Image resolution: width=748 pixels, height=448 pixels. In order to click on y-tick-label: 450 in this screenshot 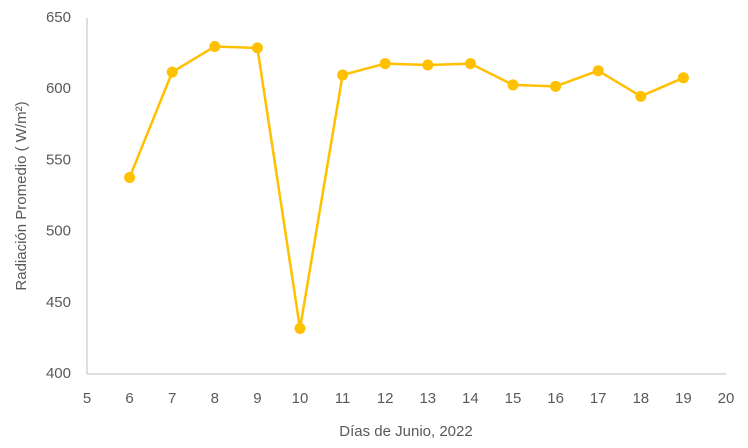, I will do `click(58, 302)`.